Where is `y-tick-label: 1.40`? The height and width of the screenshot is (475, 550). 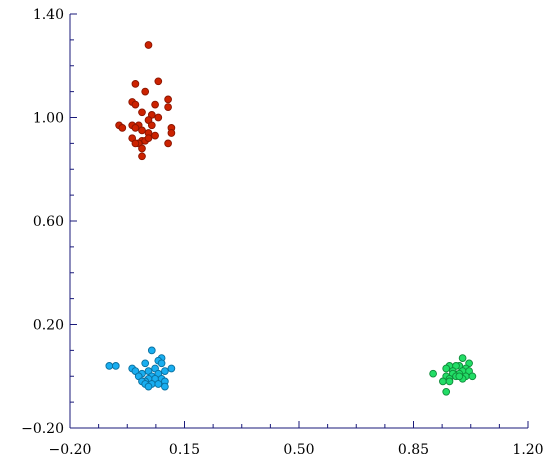 y-tick-label: 1.40 is located at coordinates (48, 15).